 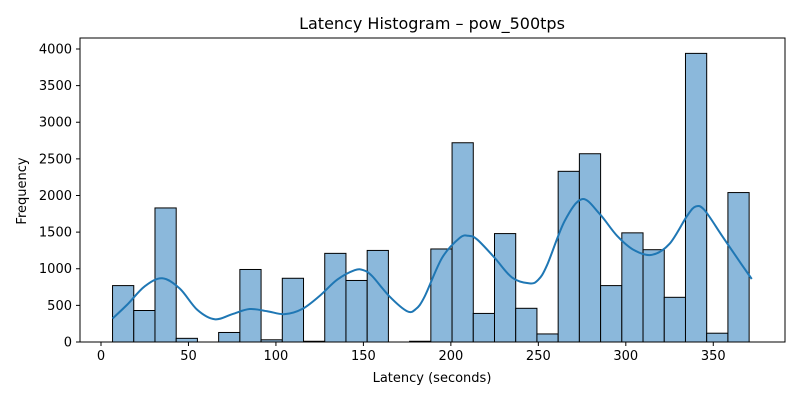 What do you see at coordinates (55, 86) in the screenshot?
I see `y-tick-label: 3500` at bounding box center [55, 86].